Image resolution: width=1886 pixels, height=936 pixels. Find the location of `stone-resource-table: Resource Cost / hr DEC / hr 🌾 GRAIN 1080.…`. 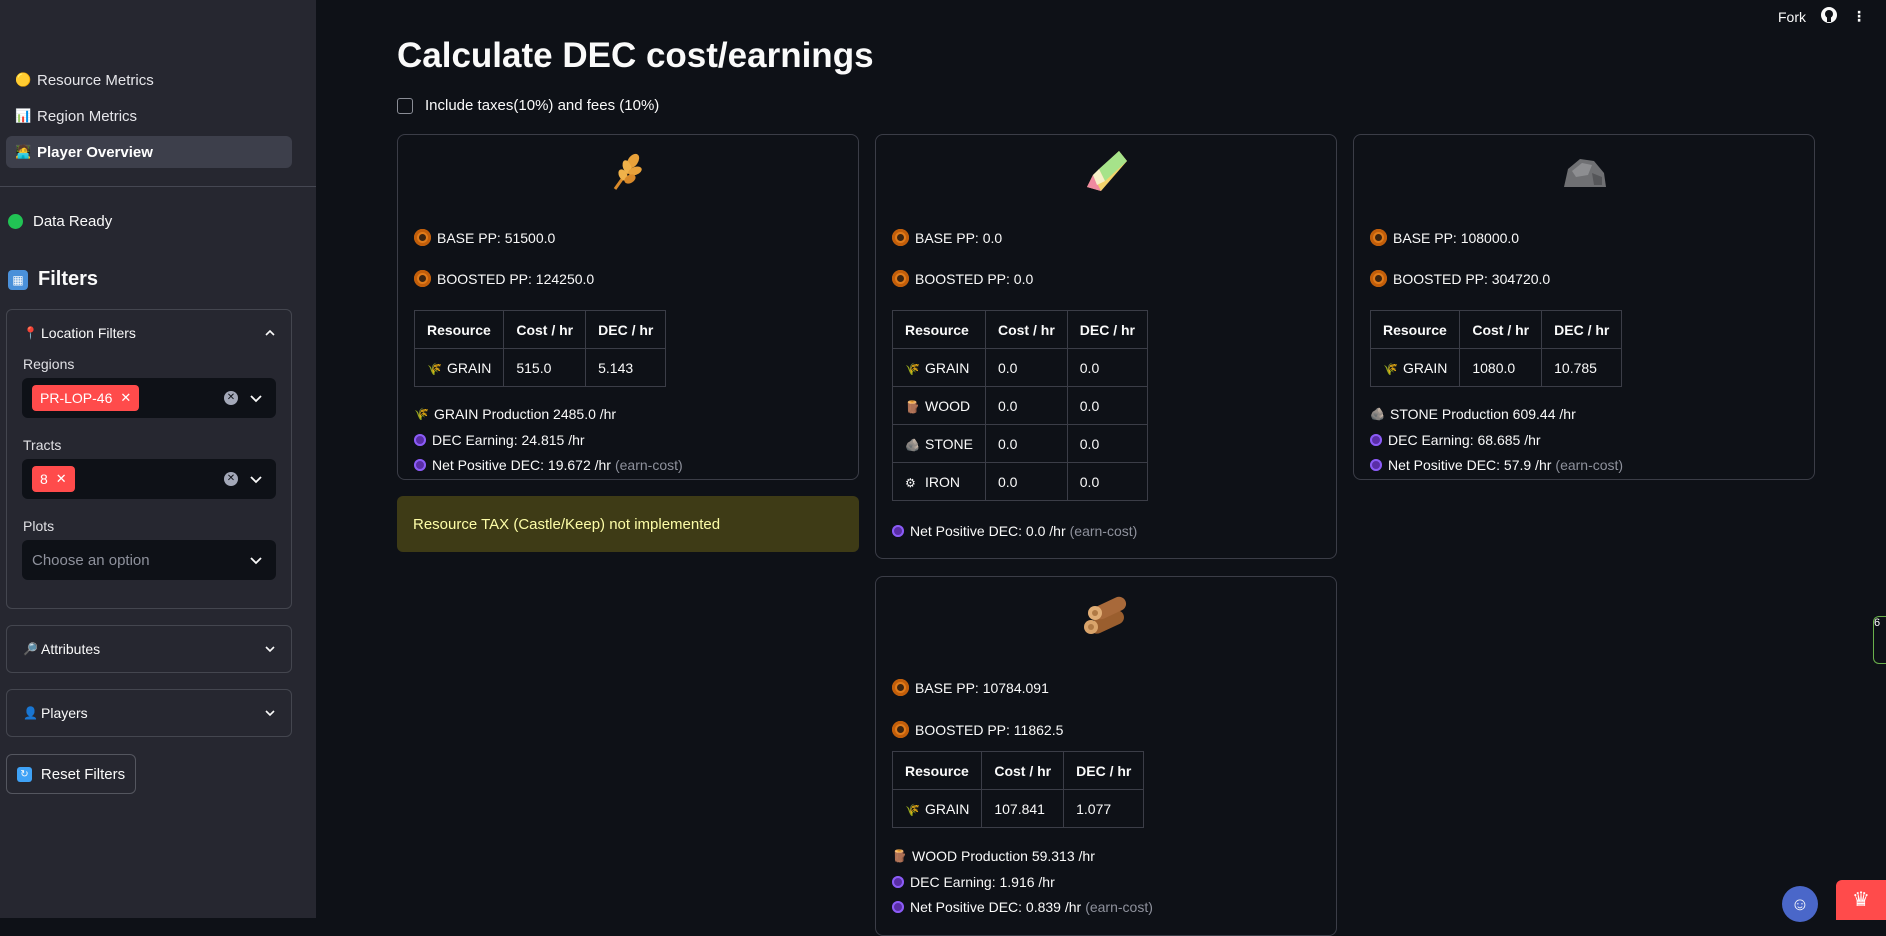

stone-resource-table: Resource Cost / hr DEC / hr 🌾 GRAIN 1080.… is located at coordinates (1496, 348).